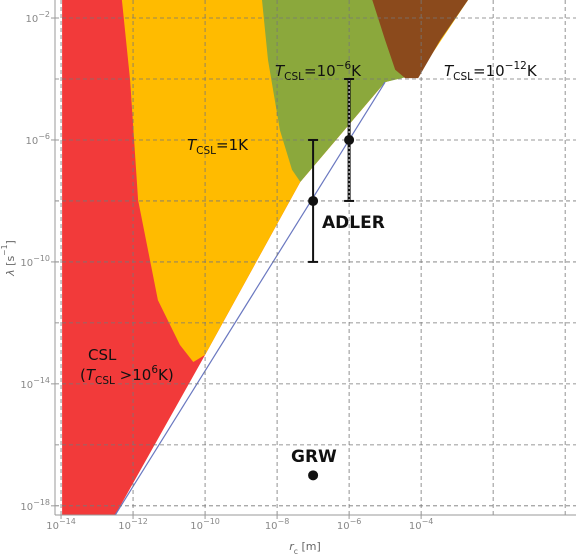 This screenshot has height=555, width=576. I want to click on region, so click(420, 39).